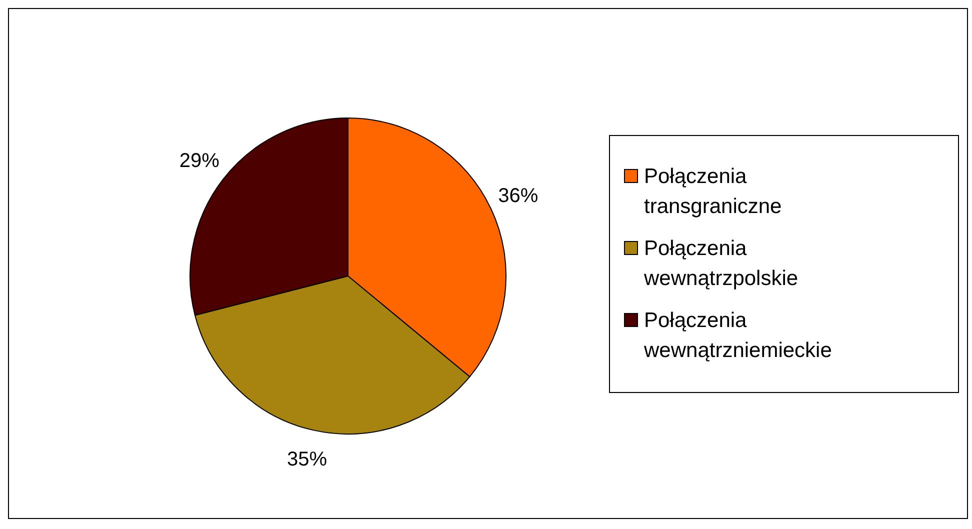 The width and height of the screenshot is (972, 529). What do you see at coordinates (738, 336) in the screenshot?
I see `legend-label: Połączenia wewnątrzniemieckie` at bounding box center [738, 336].